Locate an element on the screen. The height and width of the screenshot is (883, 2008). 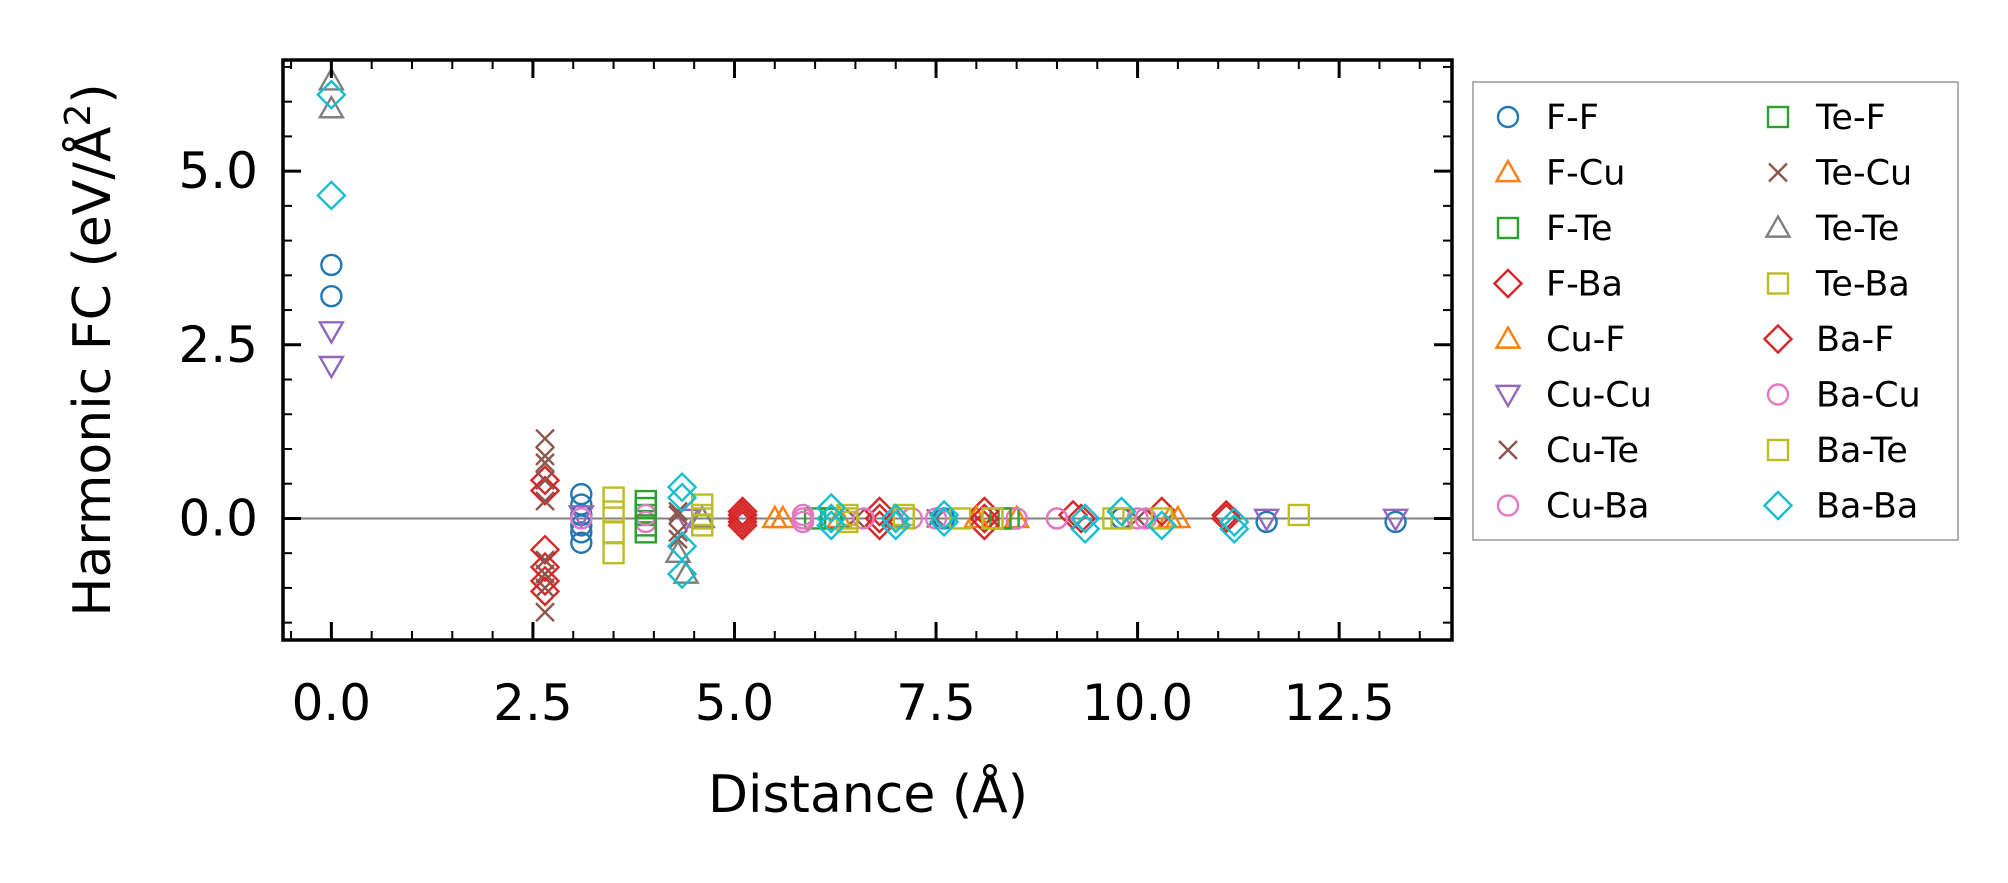
legend-label: Cu-Cu is located at coordinates (1599, 396).